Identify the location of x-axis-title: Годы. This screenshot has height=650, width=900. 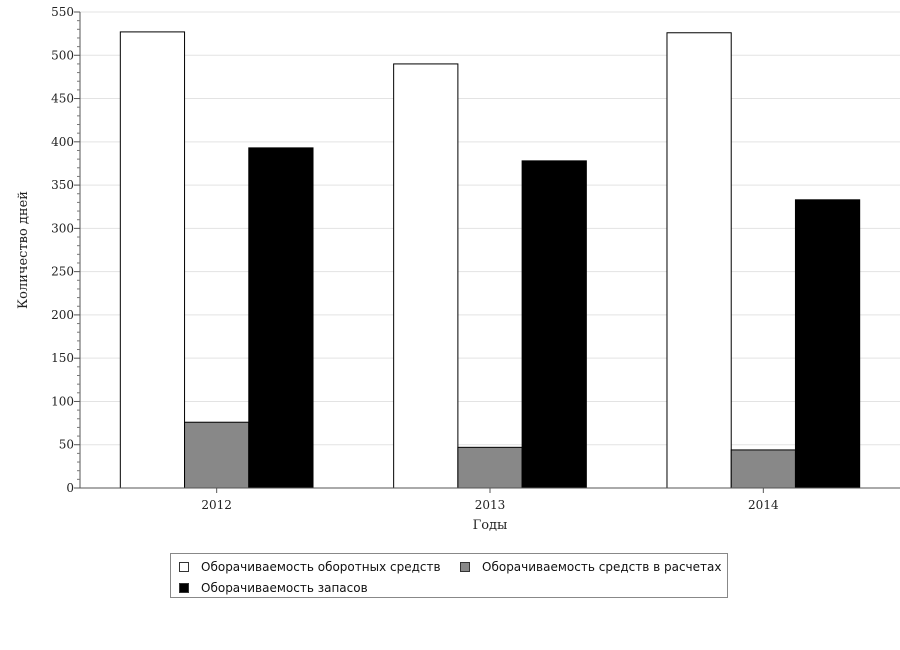
(490, 525).